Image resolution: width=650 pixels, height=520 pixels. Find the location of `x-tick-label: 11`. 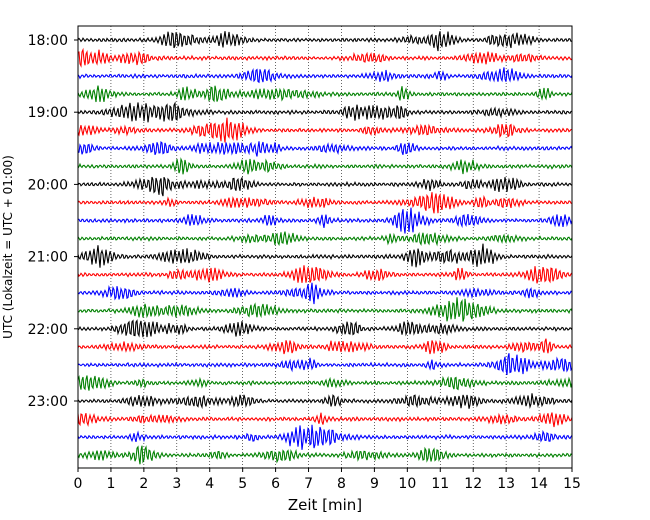

x-tick-label: 11 is located at coordinates (440, 484).